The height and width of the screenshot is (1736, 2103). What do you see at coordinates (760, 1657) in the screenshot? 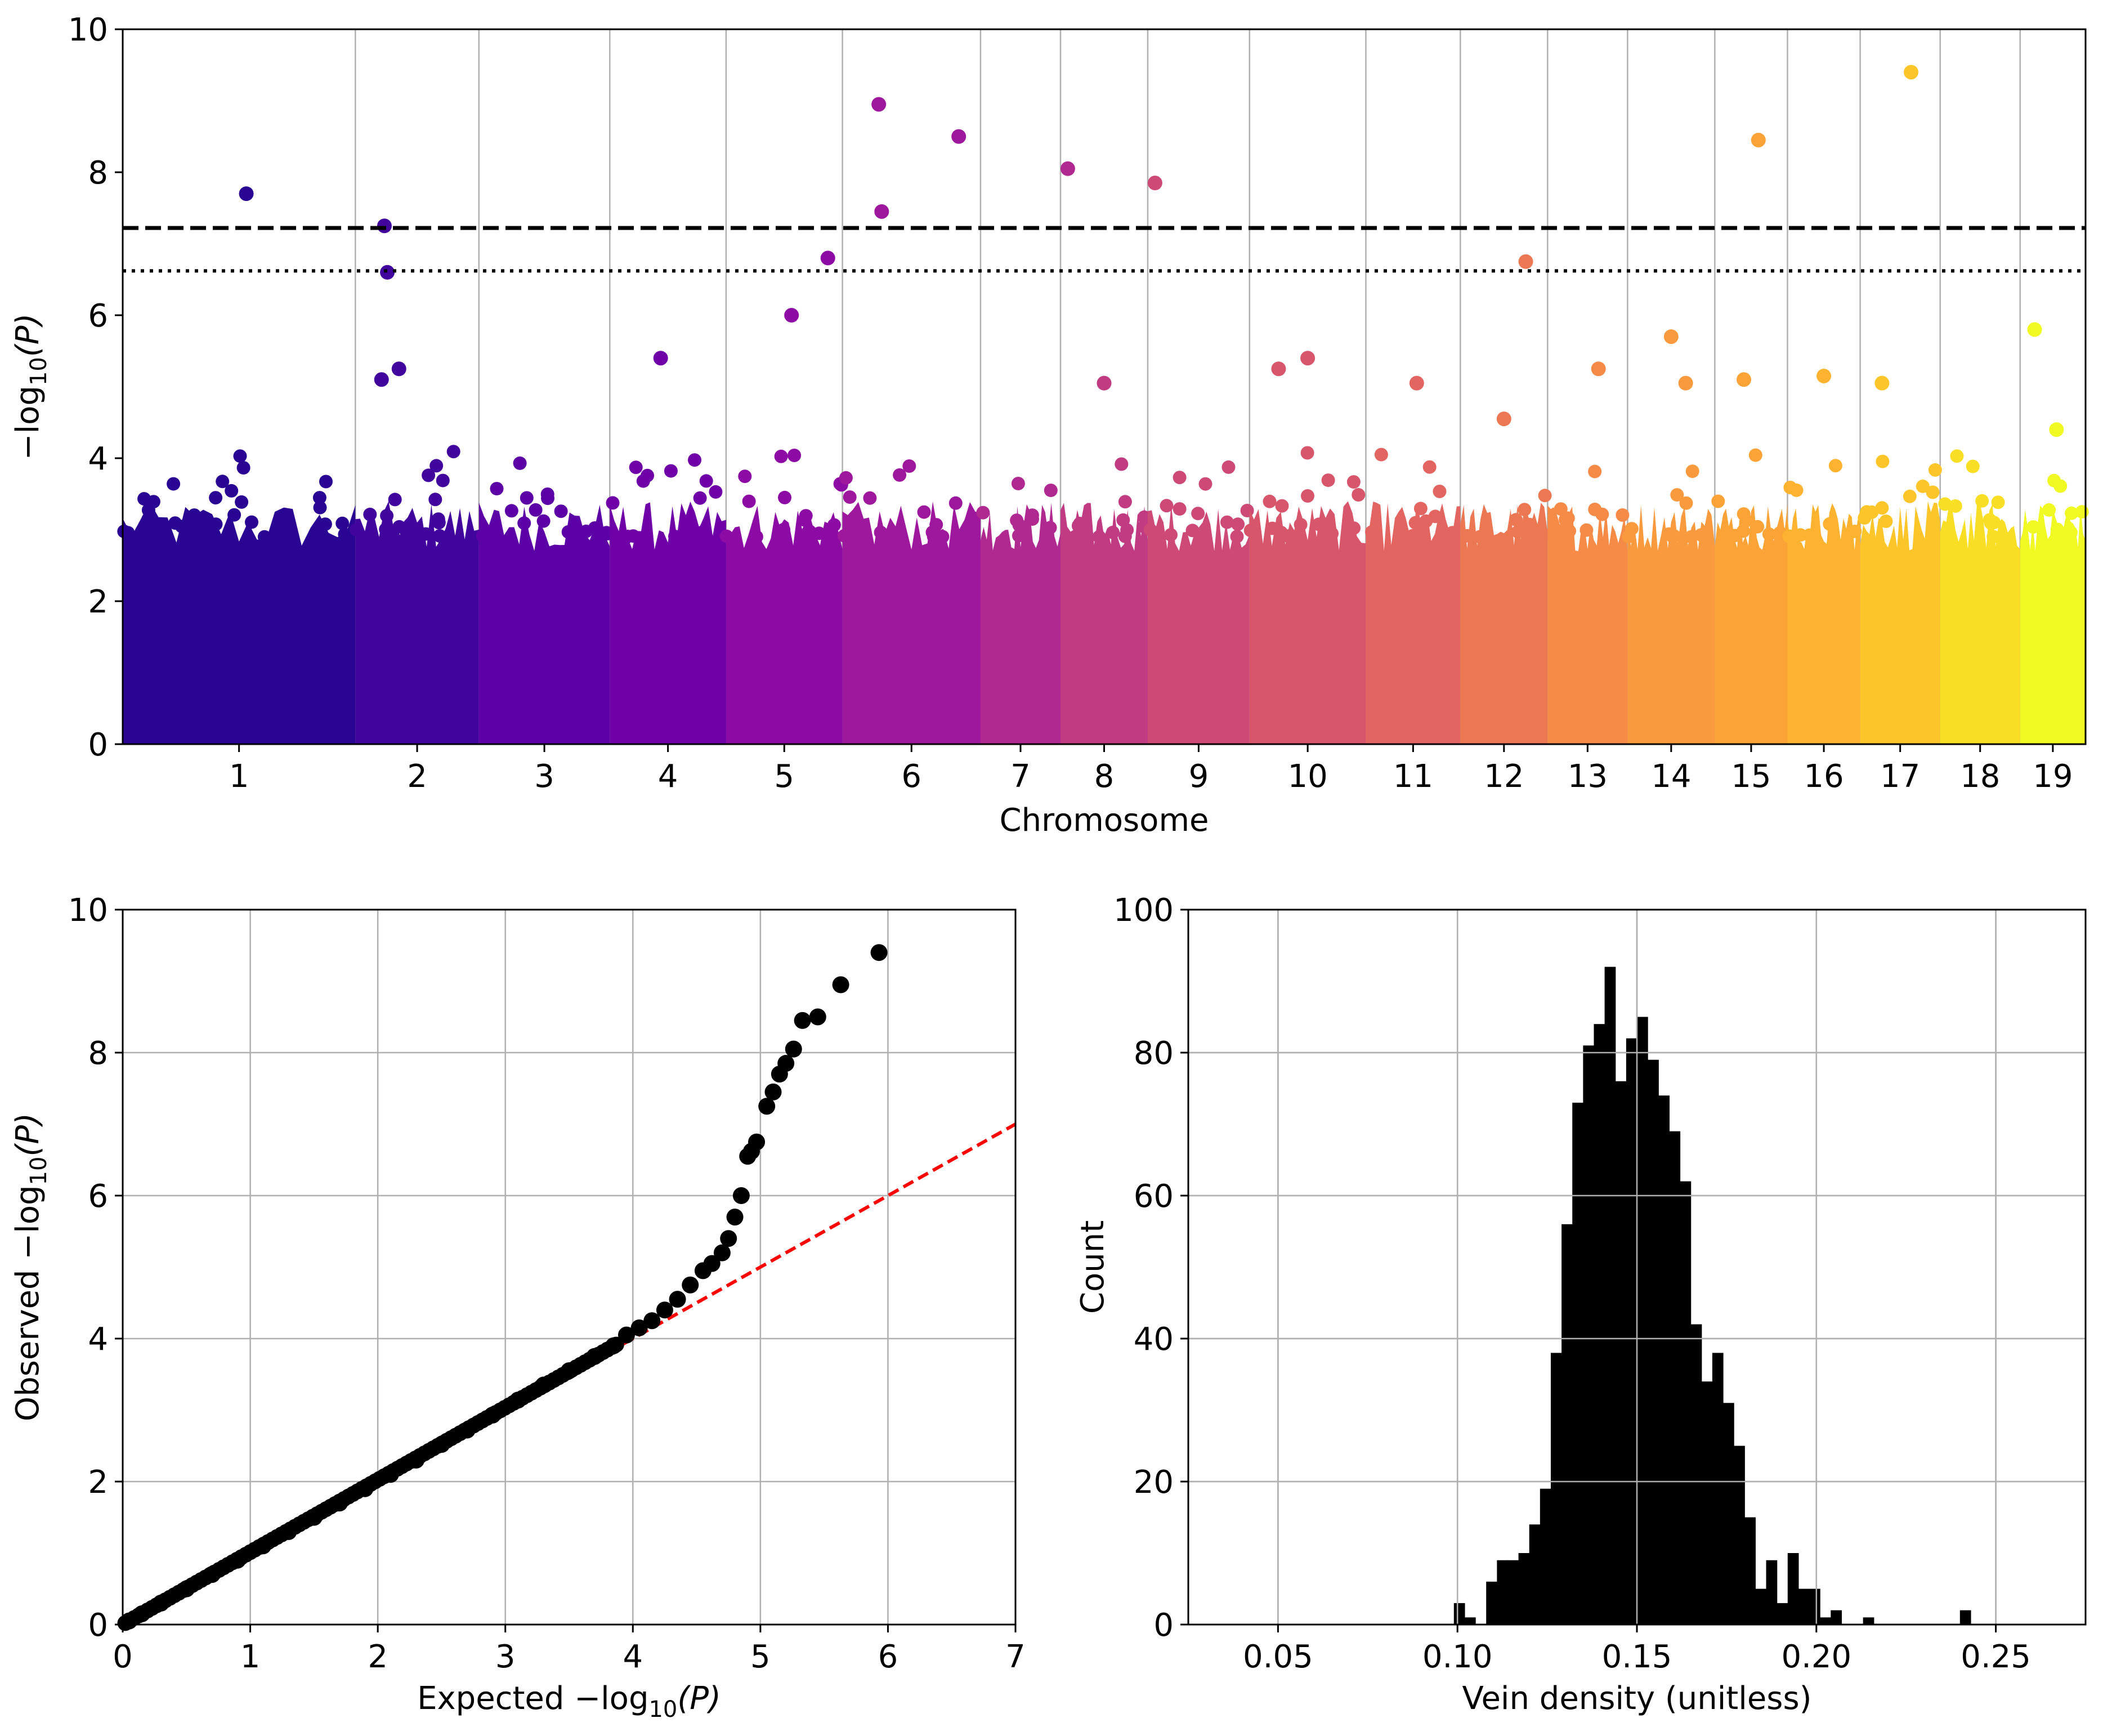
I see `x-tick-label: 5` at bounding box center [760, 1657].